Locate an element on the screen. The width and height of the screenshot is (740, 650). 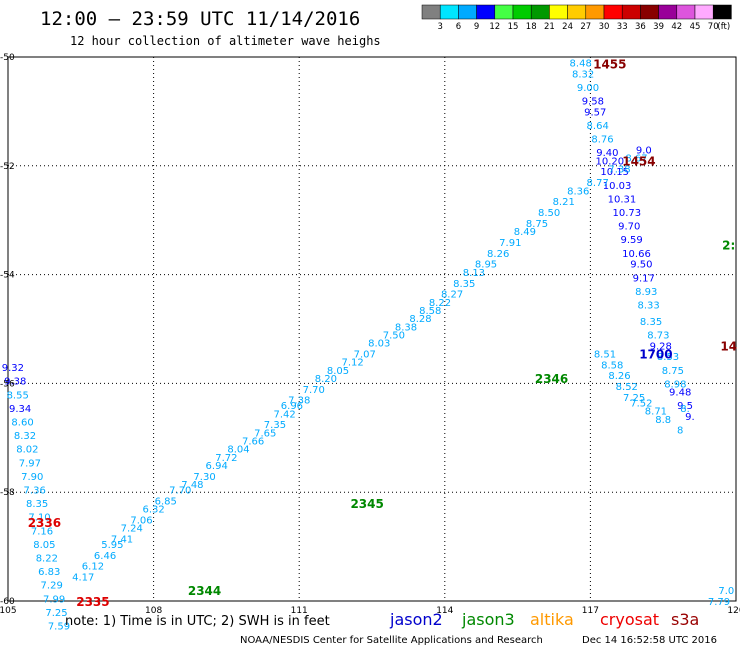
swh-value: 6.46 is located at coordinates (105, 556).